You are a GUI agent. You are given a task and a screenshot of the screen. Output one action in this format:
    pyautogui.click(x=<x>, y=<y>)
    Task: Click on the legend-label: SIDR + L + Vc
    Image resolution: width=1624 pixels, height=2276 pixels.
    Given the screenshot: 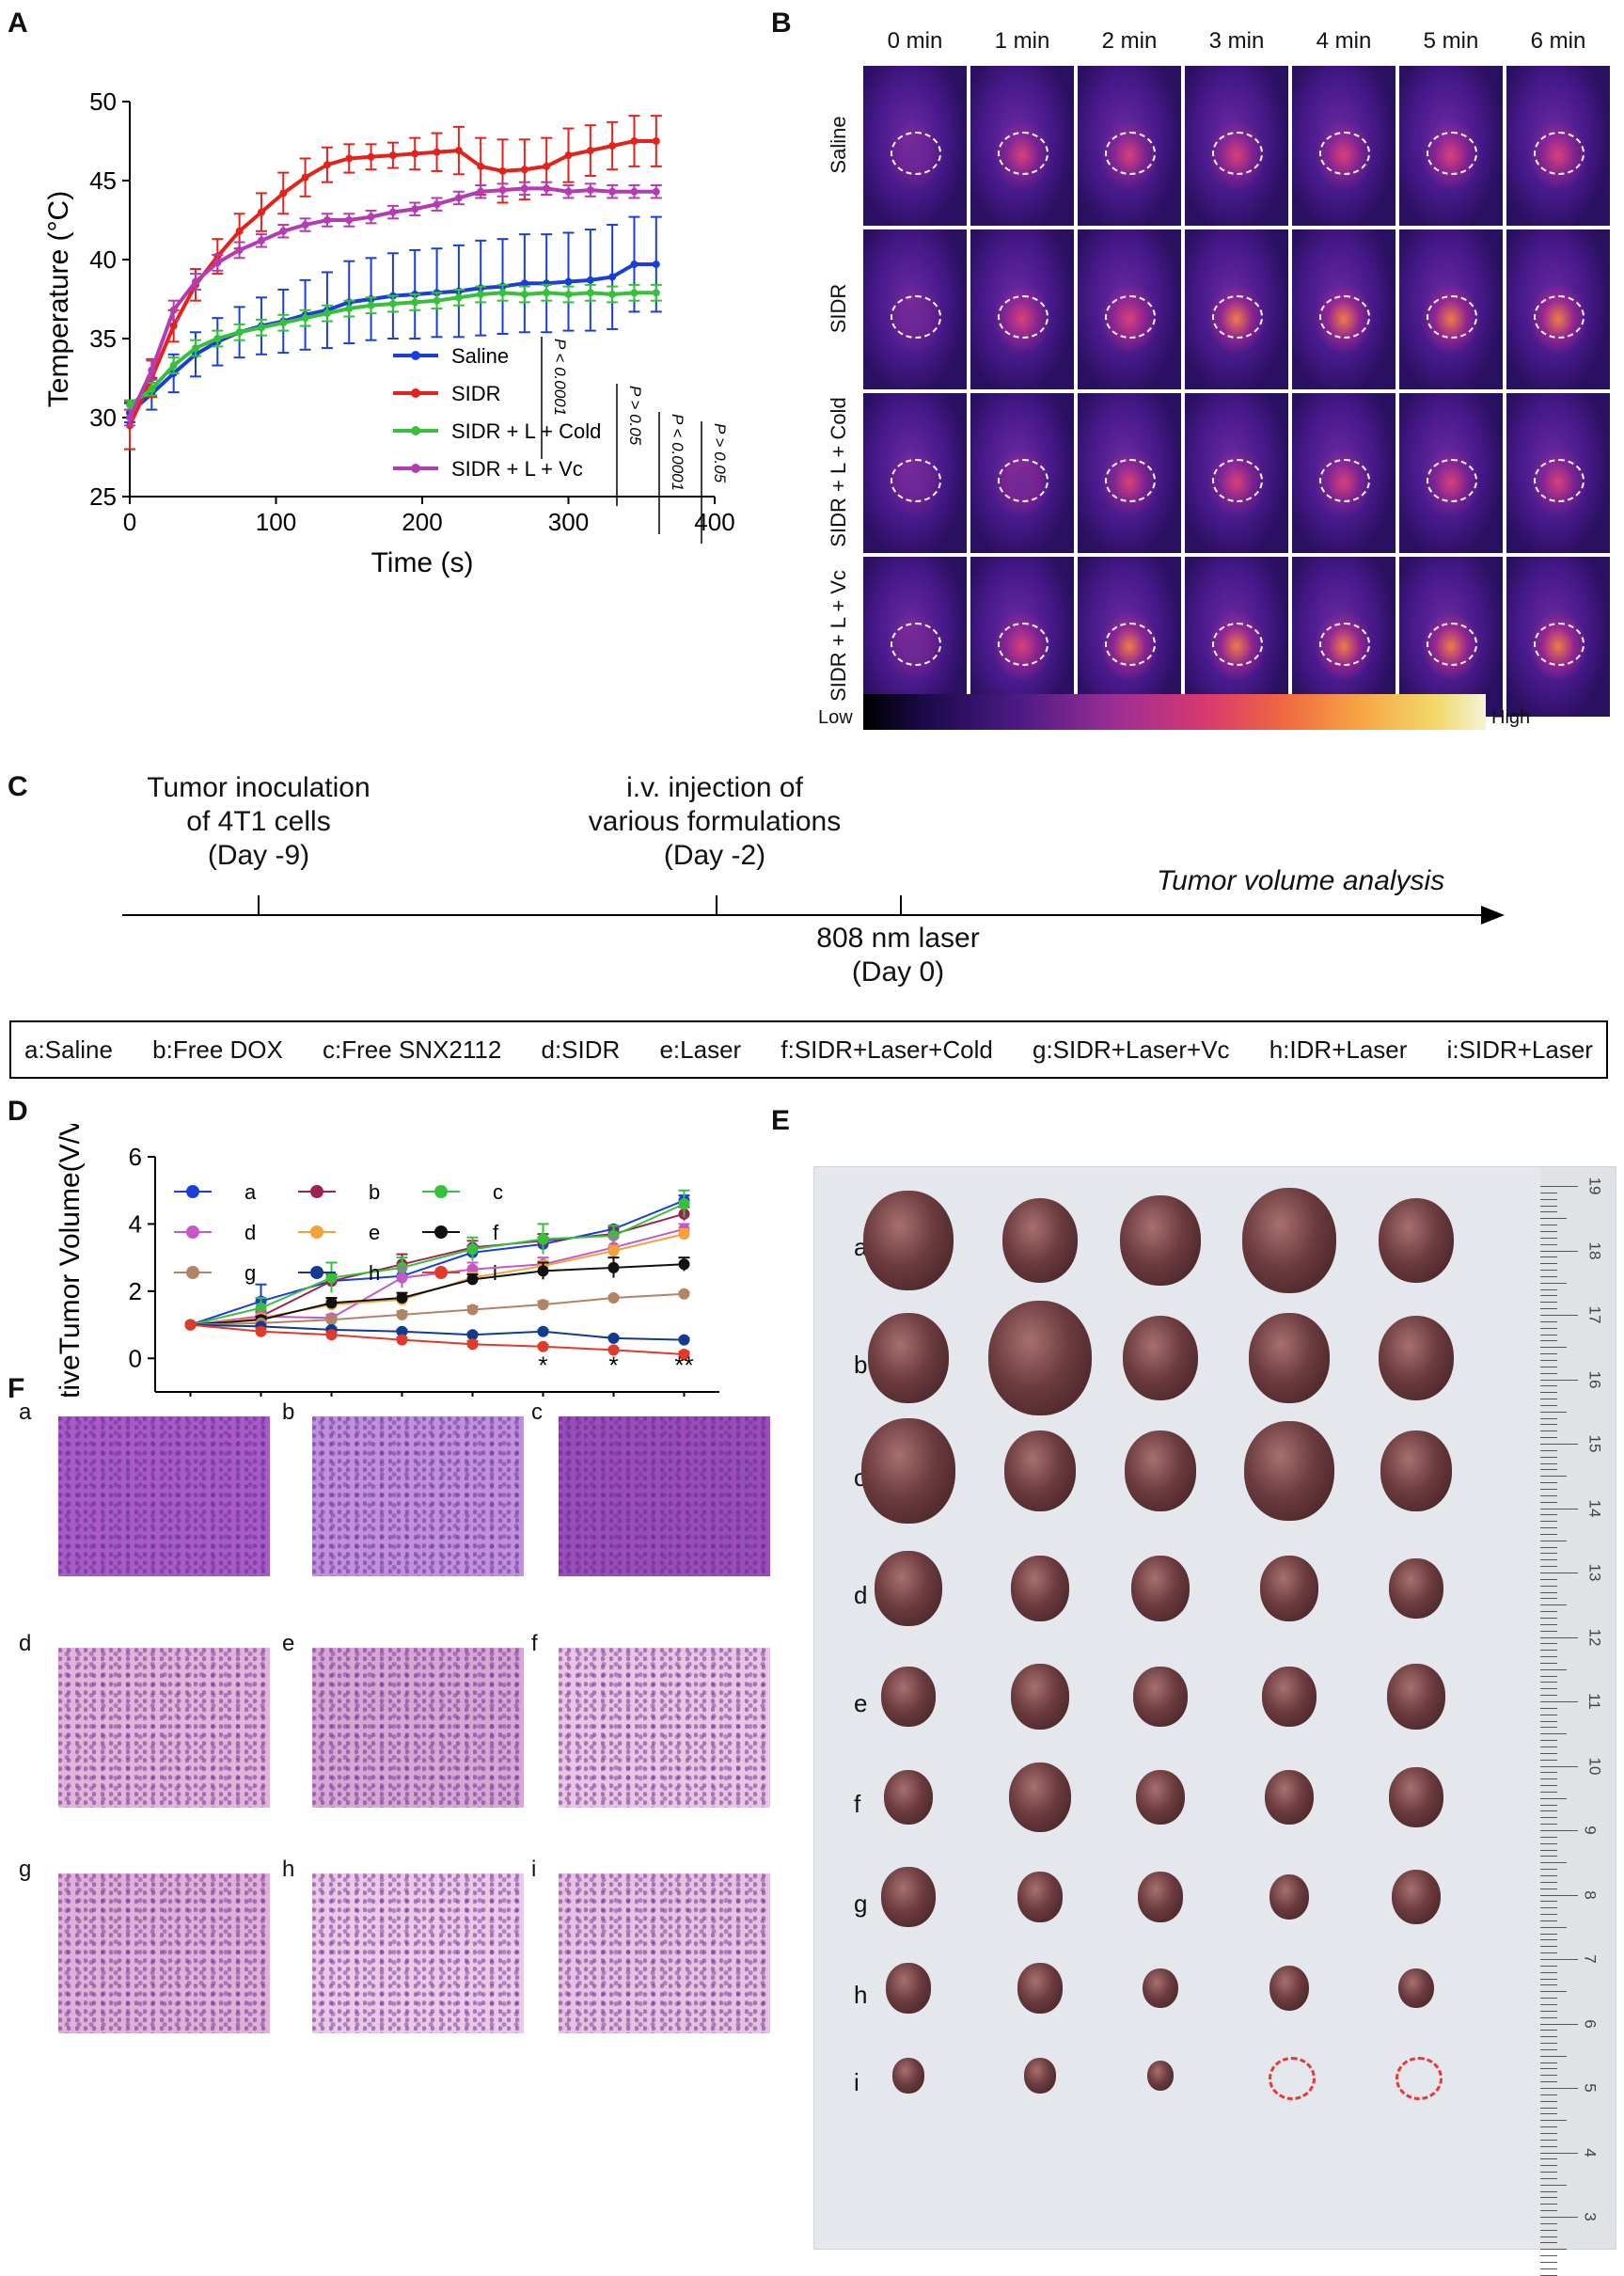 What is the action you would take?
    pyautogui.click(x=517, y=469)
    